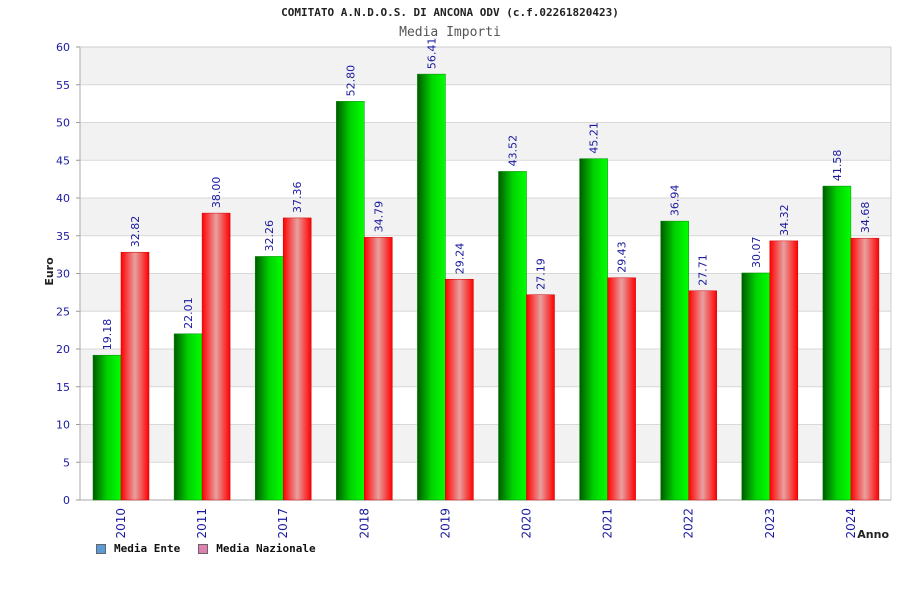 The height and width of the screenshot is (600, 900). I want to click on x-tick-label: 2018, so click(364, 523).